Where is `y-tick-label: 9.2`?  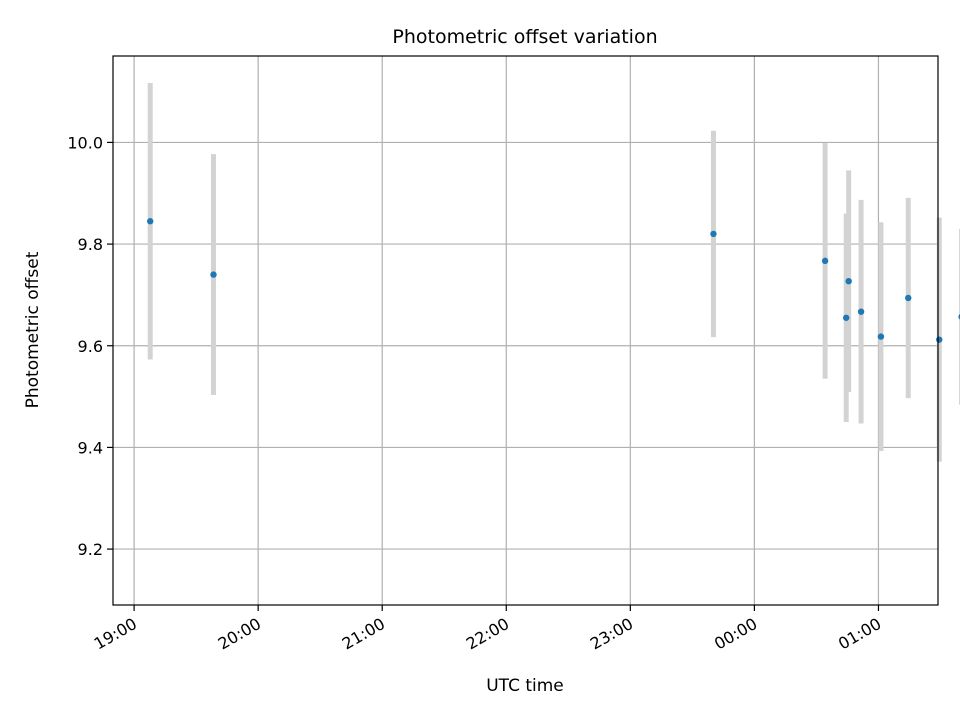
y-tick-label: 9.2 is located at coordinates (90, 549).